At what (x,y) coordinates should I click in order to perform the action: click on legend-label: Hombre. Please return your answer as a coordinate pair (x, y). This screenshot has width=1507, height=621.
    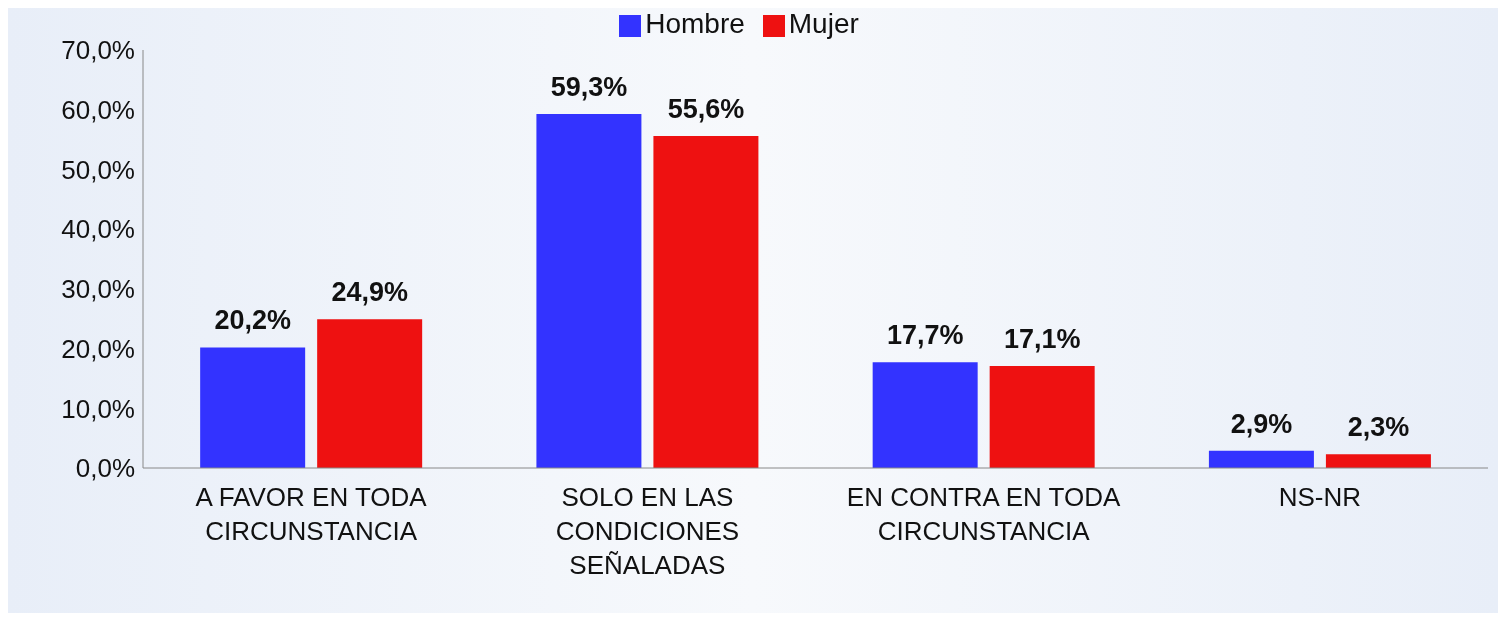
    Looking at the image, I should click on (695, 23).